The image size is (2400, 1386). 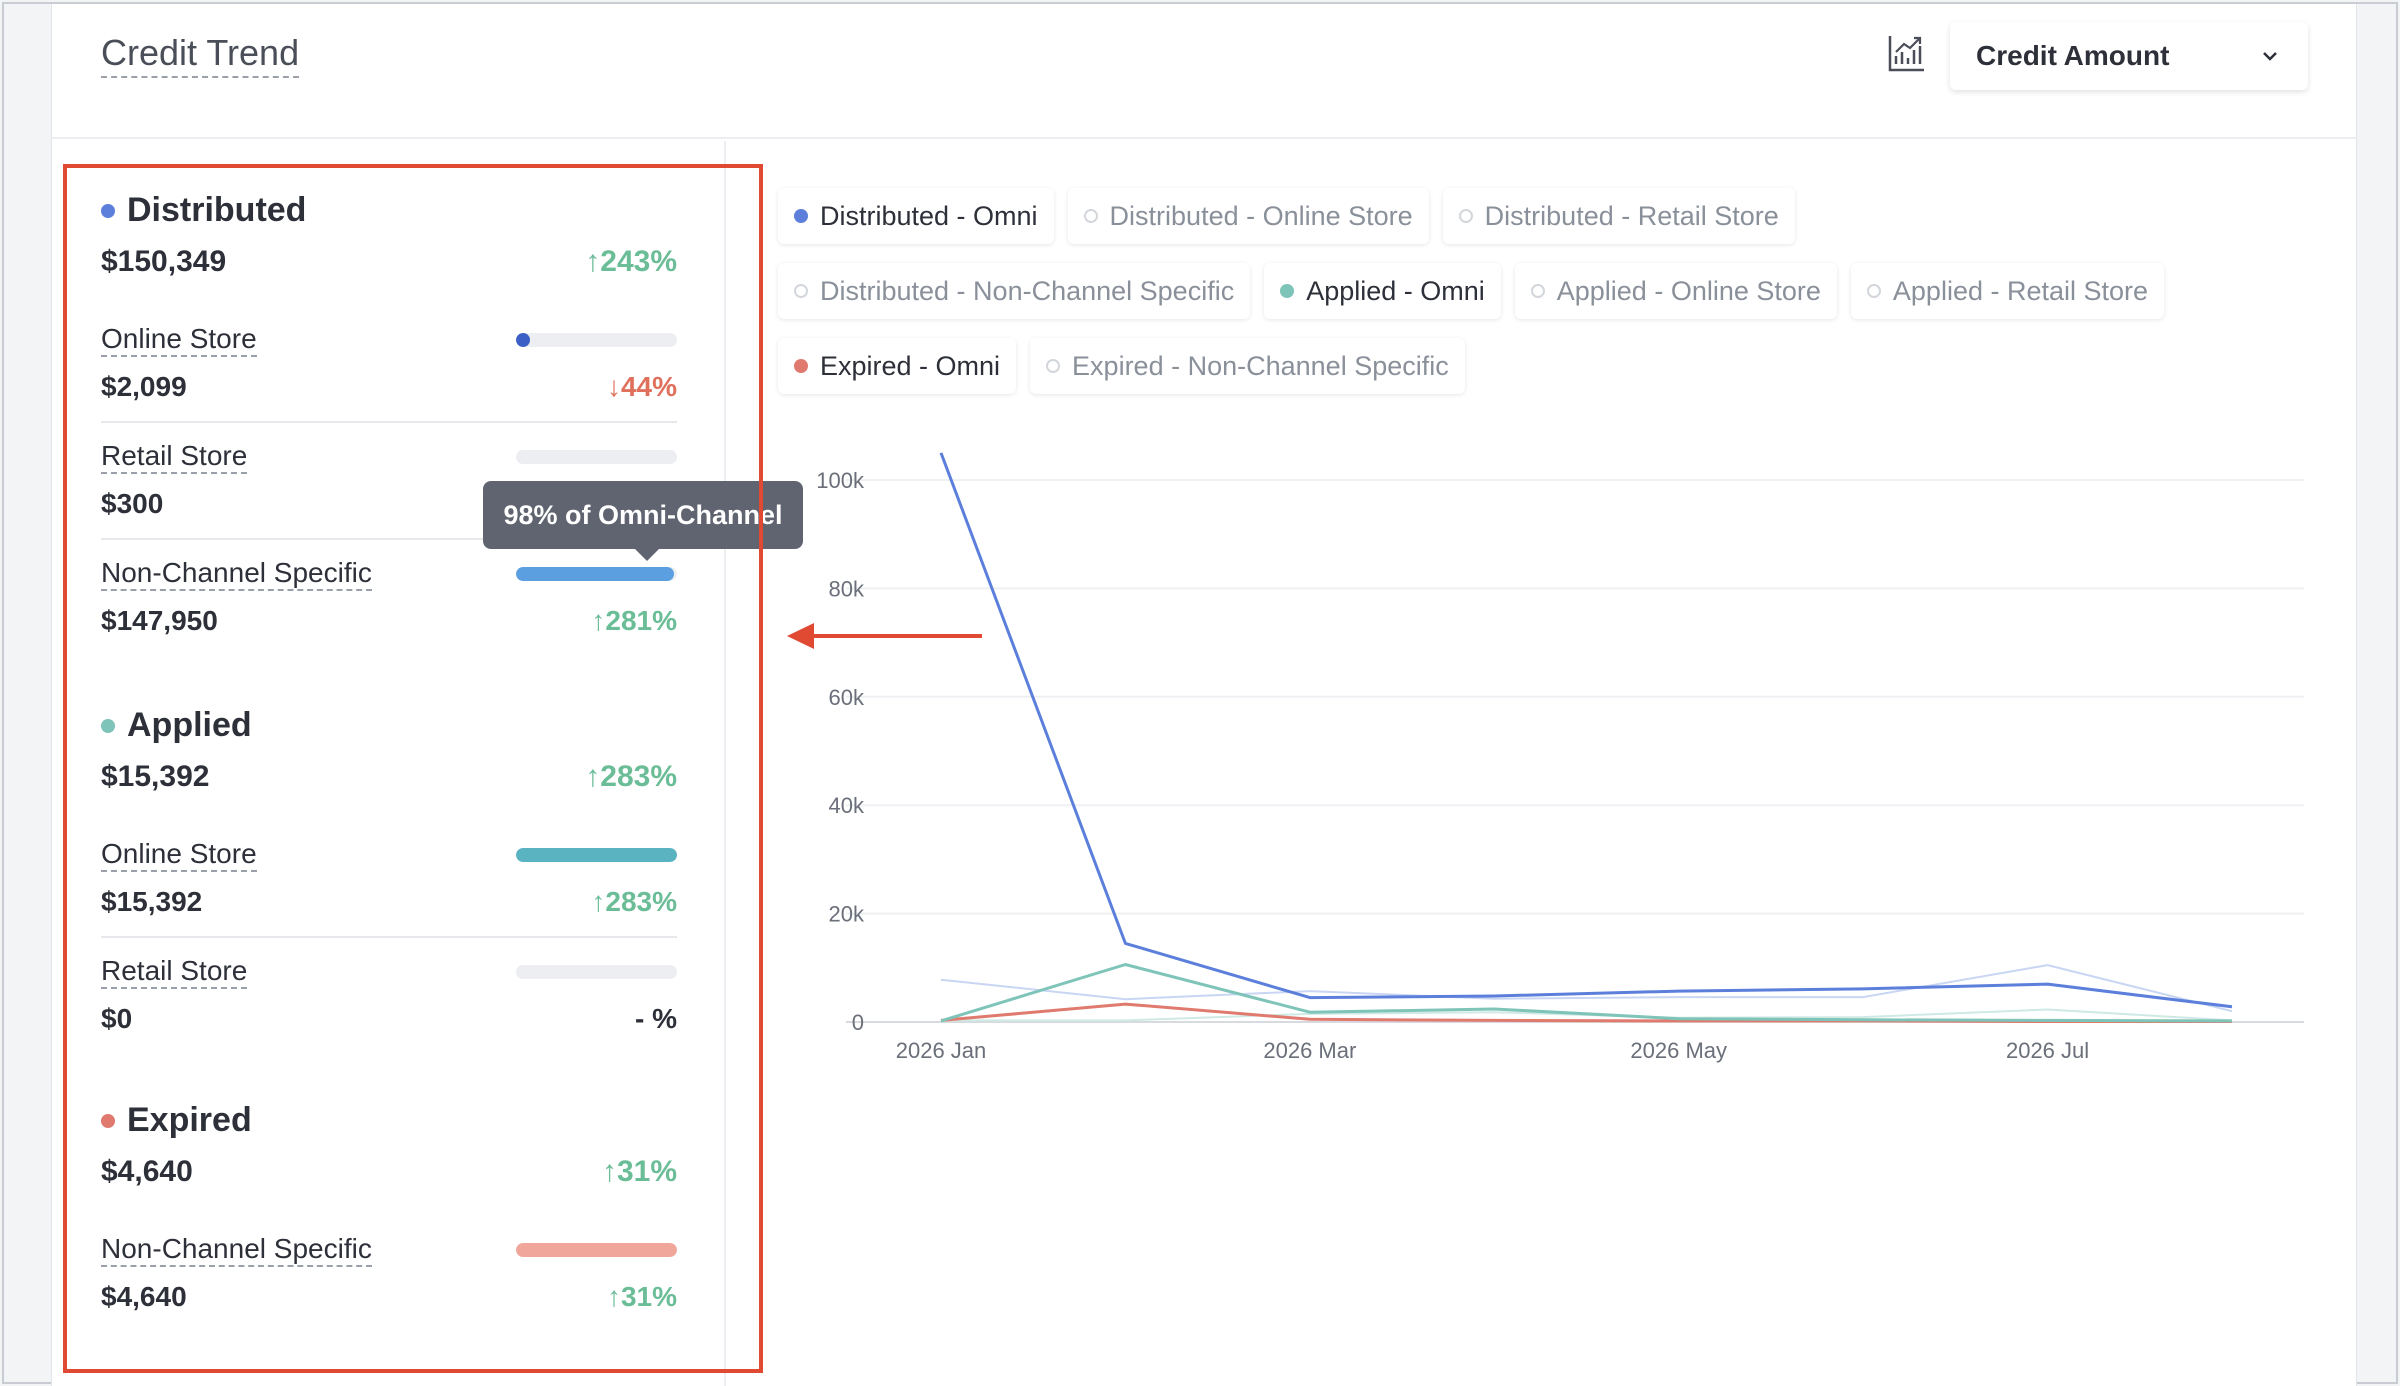 What do you see at coordinates (1260, 365) in the screenshot?
I see `legend-label: Expired - Non-Channel Specific` at bounding box center [1260, 365].